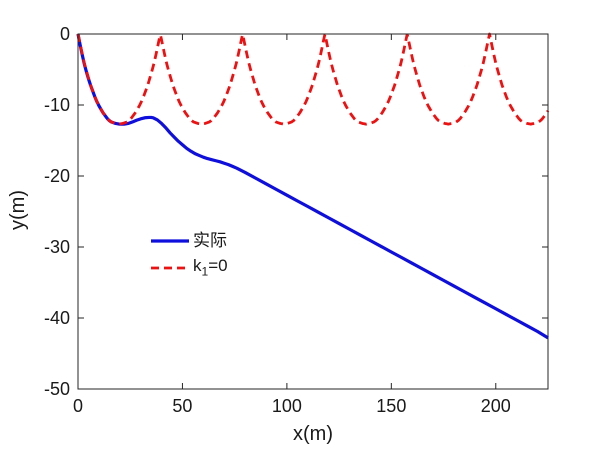 The width and height of the screenshot is (605, 454). What do you see at coordinates (210, 240) in the screenshot?
I see `legend-label-actual: 实际` at bounding box center [210, 240].